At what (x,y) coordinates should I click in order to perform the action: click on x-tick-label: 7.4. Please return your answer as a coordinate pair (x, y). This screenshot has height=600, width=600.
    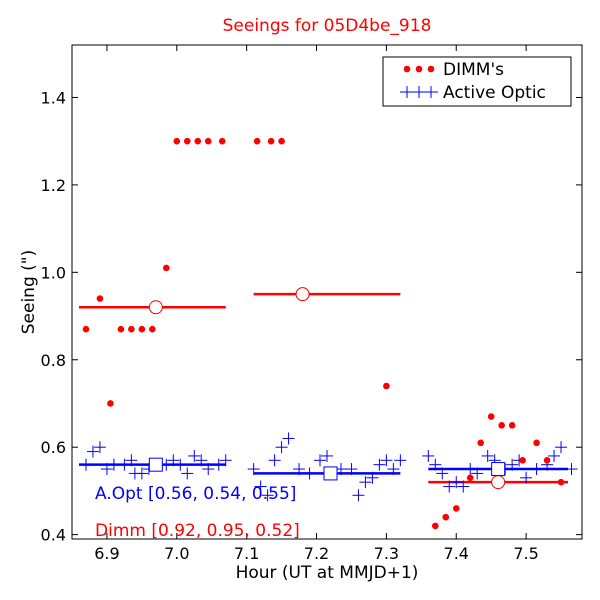
    Looking at the image, I should click on (456, 553).